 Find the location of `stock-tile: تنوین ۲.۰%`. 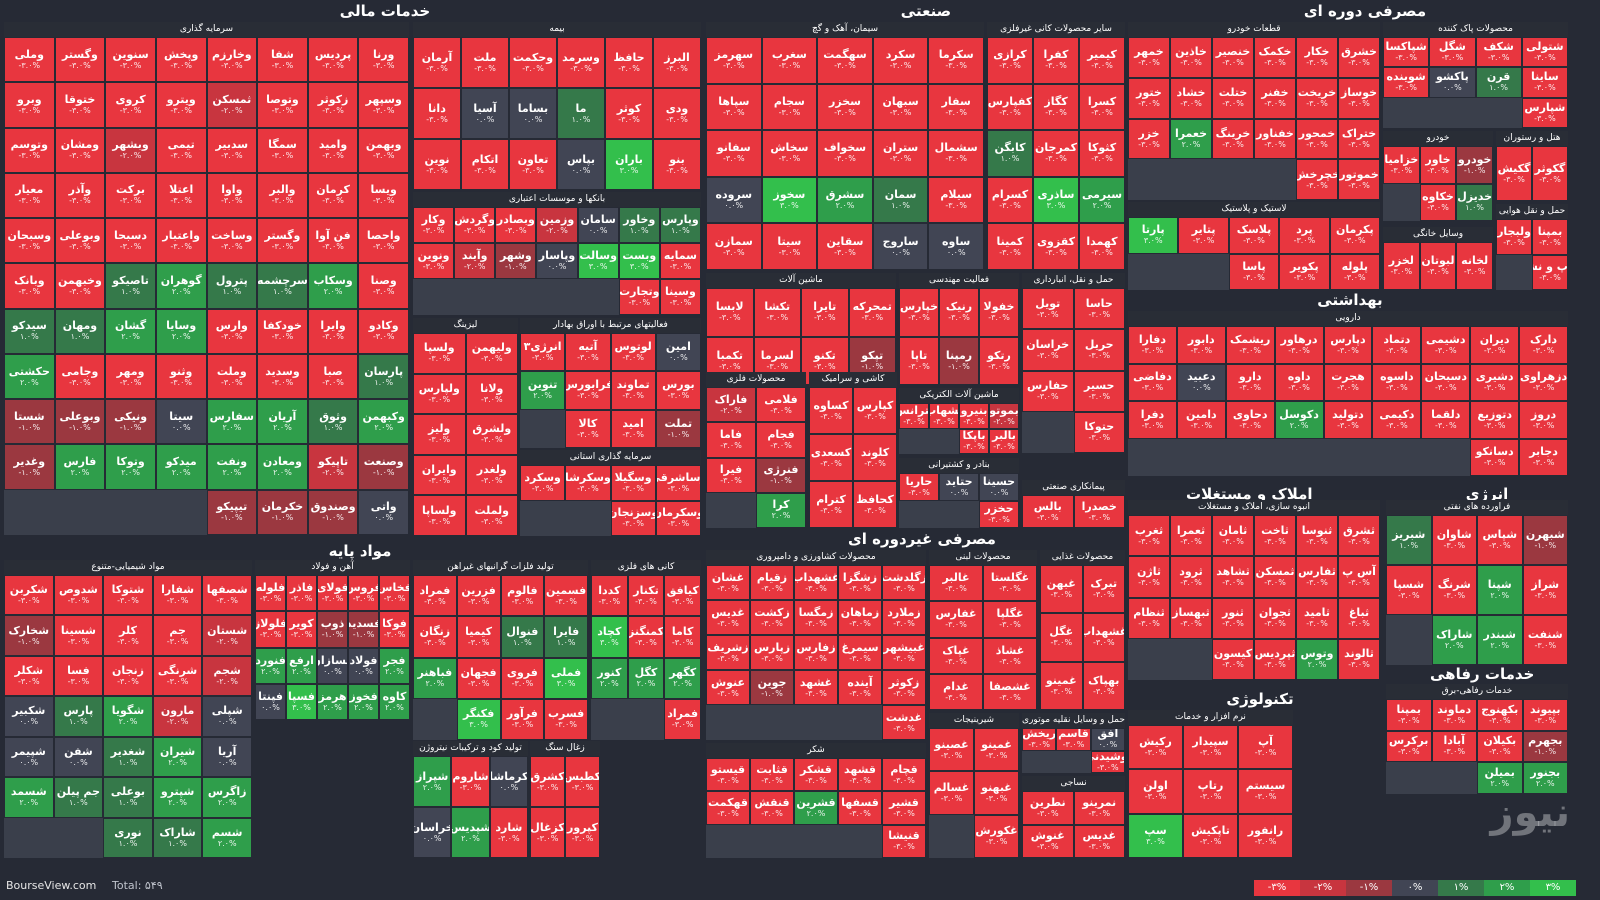

stock-tile: تنوین ۲.۰% is located at coordinates (543, 390).